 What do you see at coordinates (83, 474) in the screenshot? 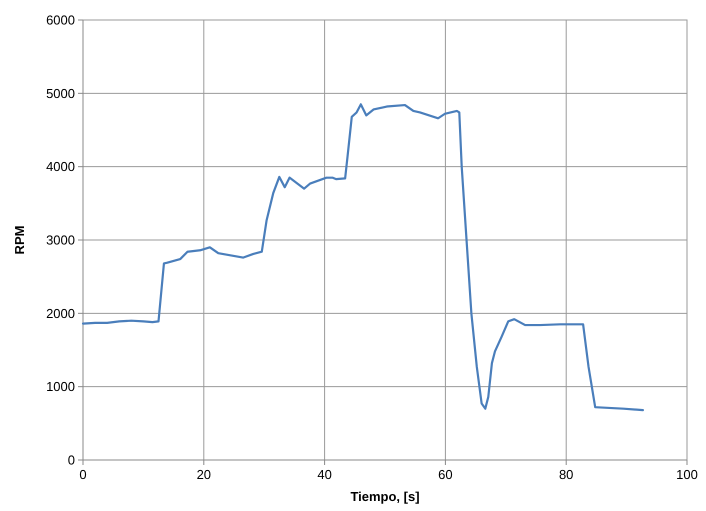
I see `x-tick-label: 0` at bounding box center [83, 474].